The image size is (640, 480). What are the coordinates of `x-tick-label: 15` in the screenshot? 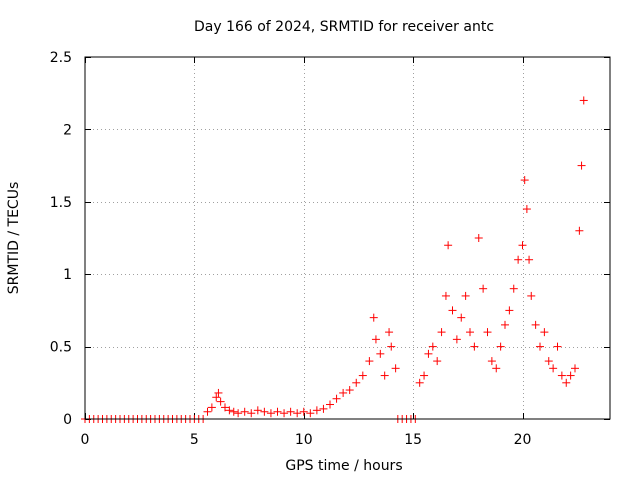 It's located at (413, 440).